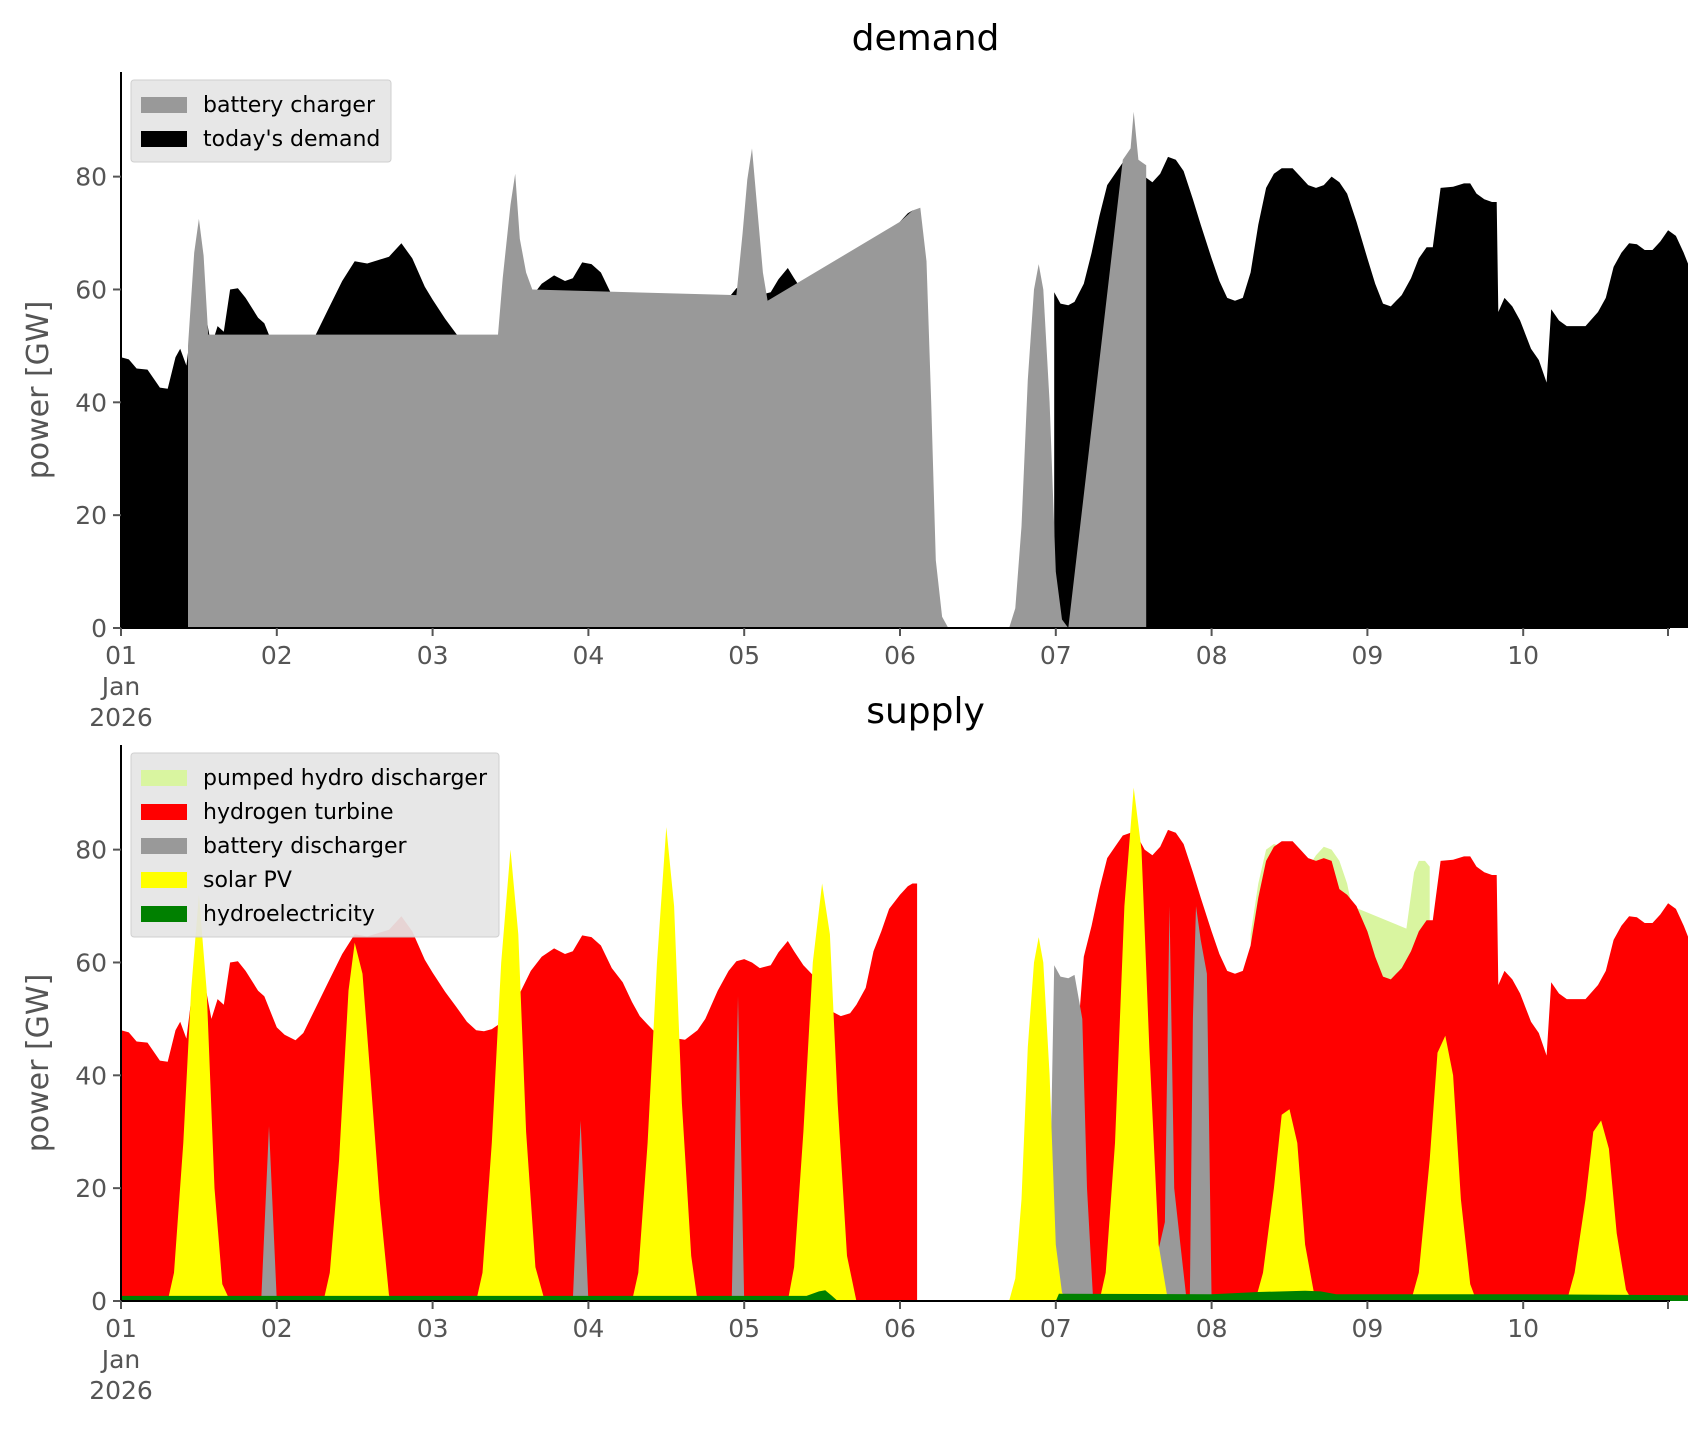 This screenshot has width=1688, height=1431. What do you see at coordinates (926, 38) in the screenshot?
I see `chart-title: demand` at bounding box center [926, 38].